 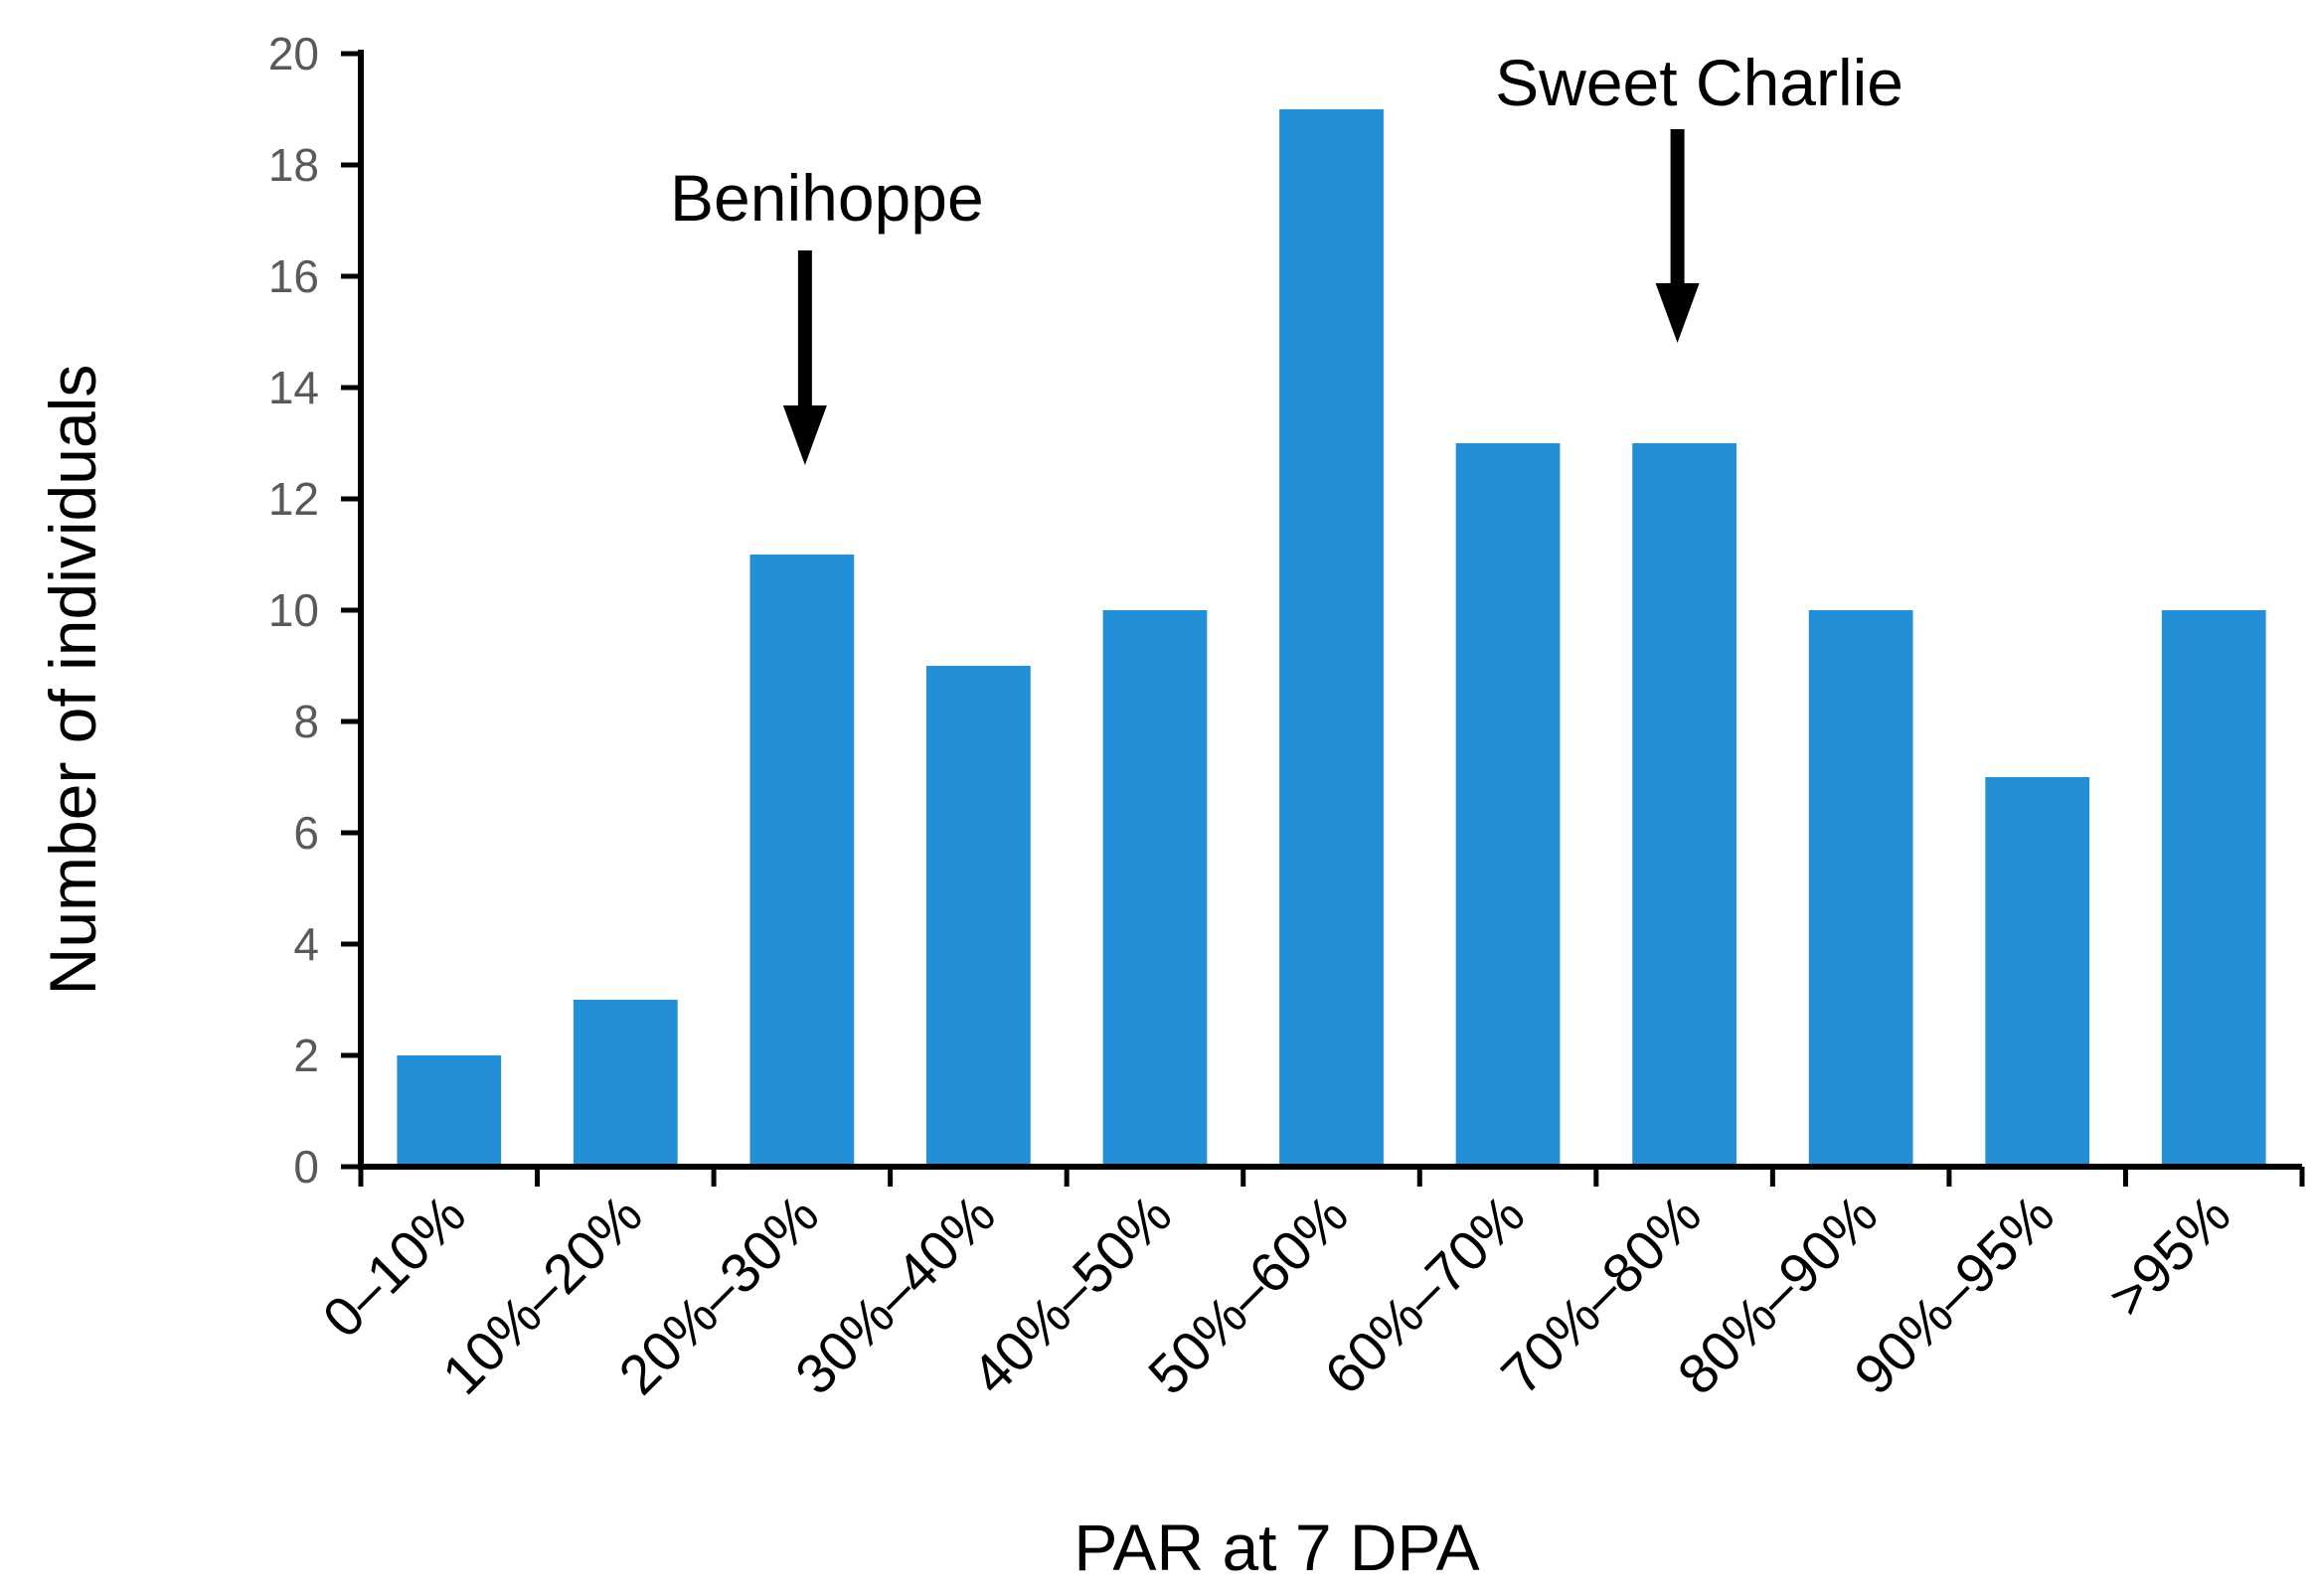 I want to click on y-tick-label: 12, so click(x=293, y=499).